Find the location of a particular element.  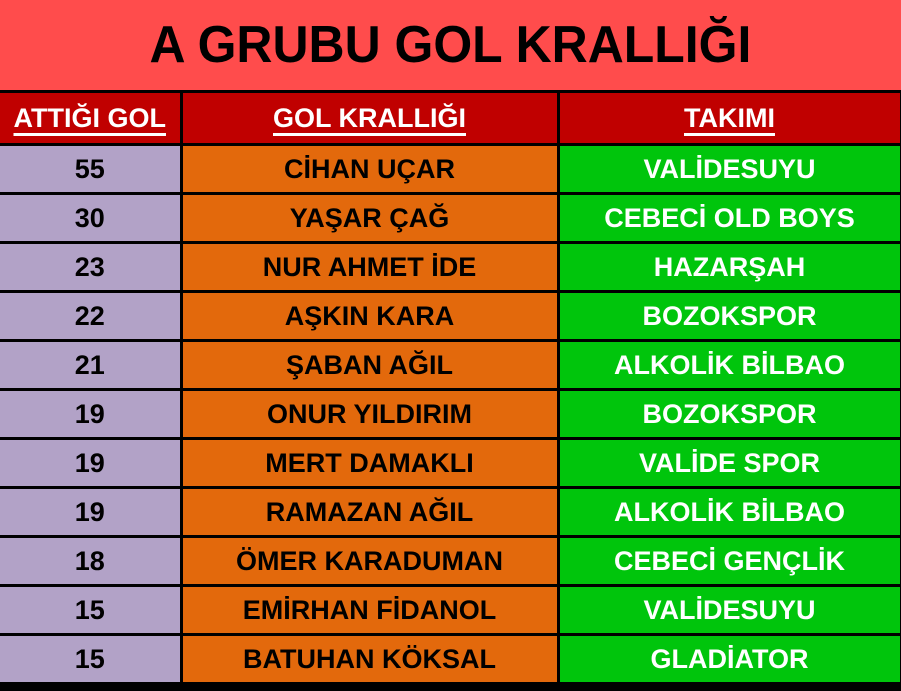

goals-cell: 55 is located at coordinates (91, 169).